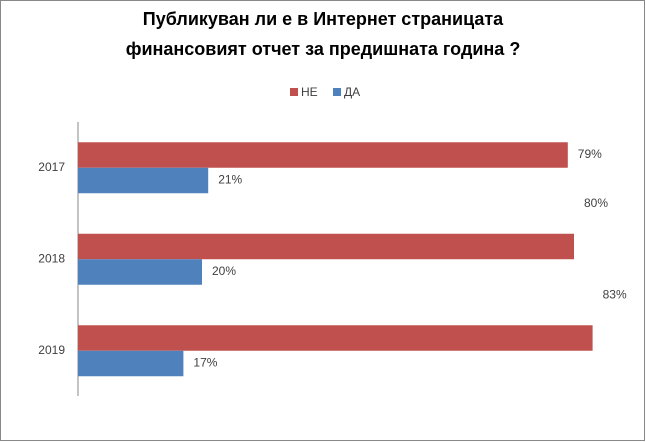  Describe the element at coordinates (230, 180) in the screenshot. I see `value-label: 21%` at that location.